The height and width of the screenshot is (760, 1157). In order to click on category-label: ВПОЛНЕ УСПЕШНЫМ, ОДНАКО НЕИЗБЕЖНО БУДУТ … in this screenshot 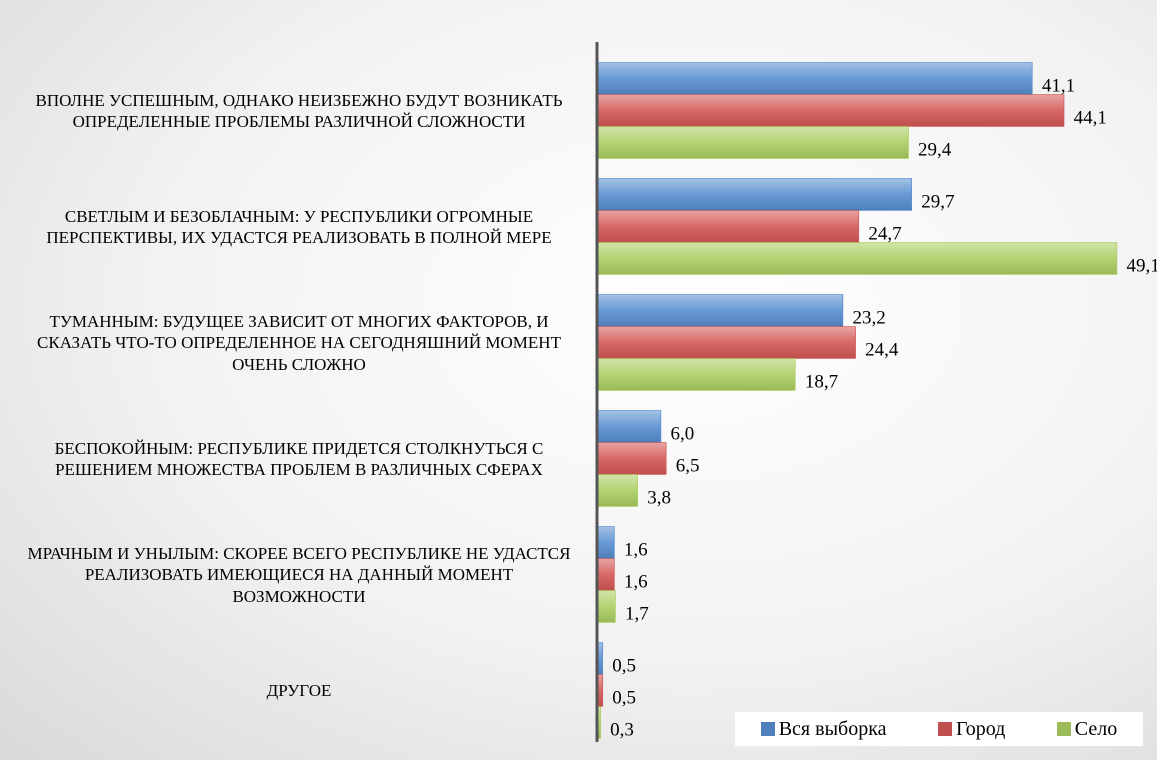, I will do `click(299, 110)`.